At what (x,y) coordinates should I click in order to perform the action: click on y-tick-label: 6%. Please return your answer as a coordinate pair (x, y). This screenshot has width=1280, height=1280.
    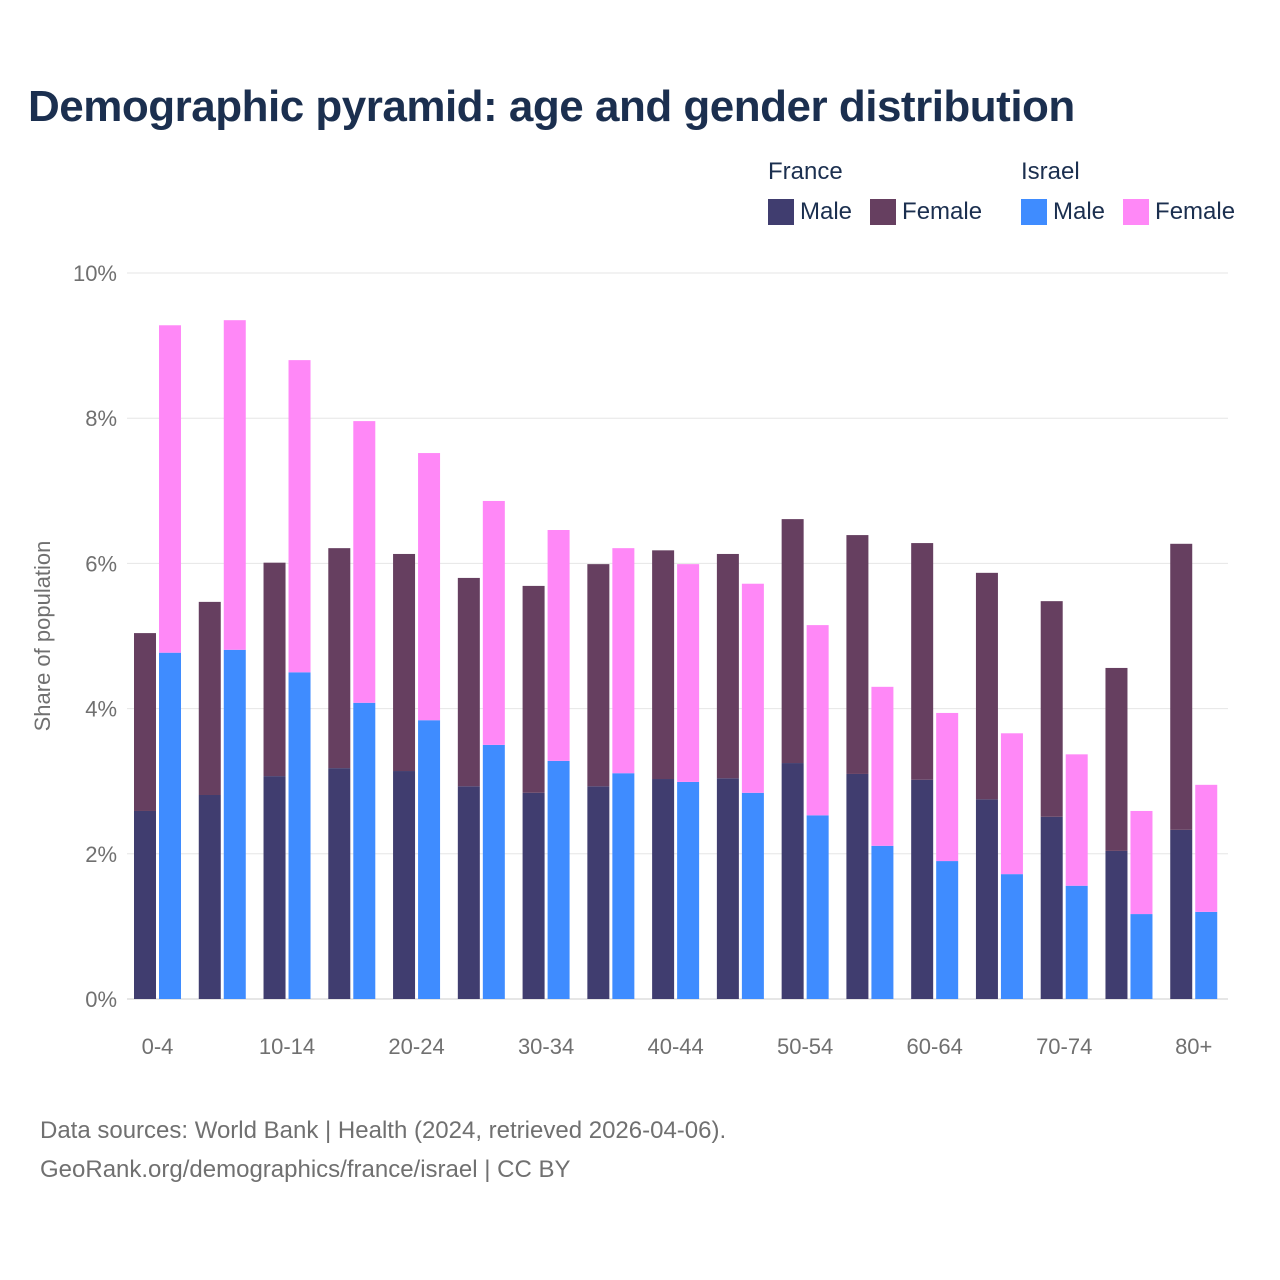
    Looking at the image, I should click on (101, 563).